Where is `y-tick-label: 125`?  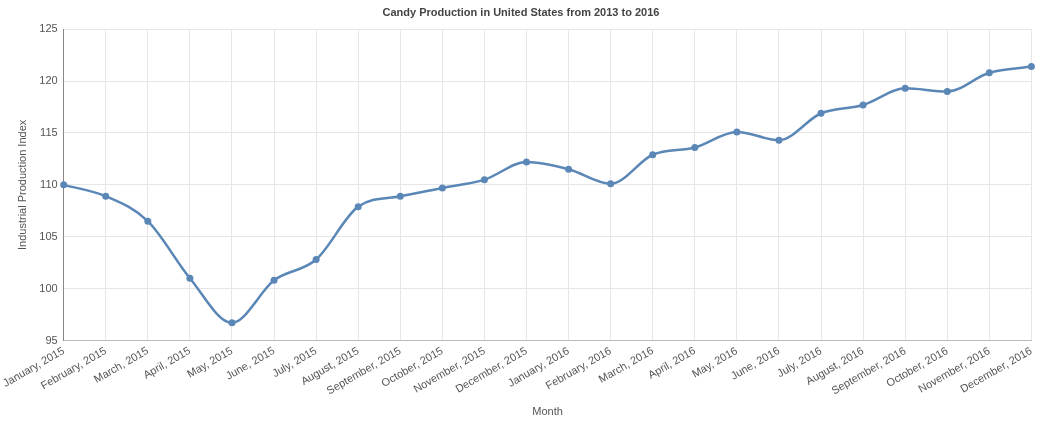
y-tick-label: 125 is located at coordinates (48, 28).